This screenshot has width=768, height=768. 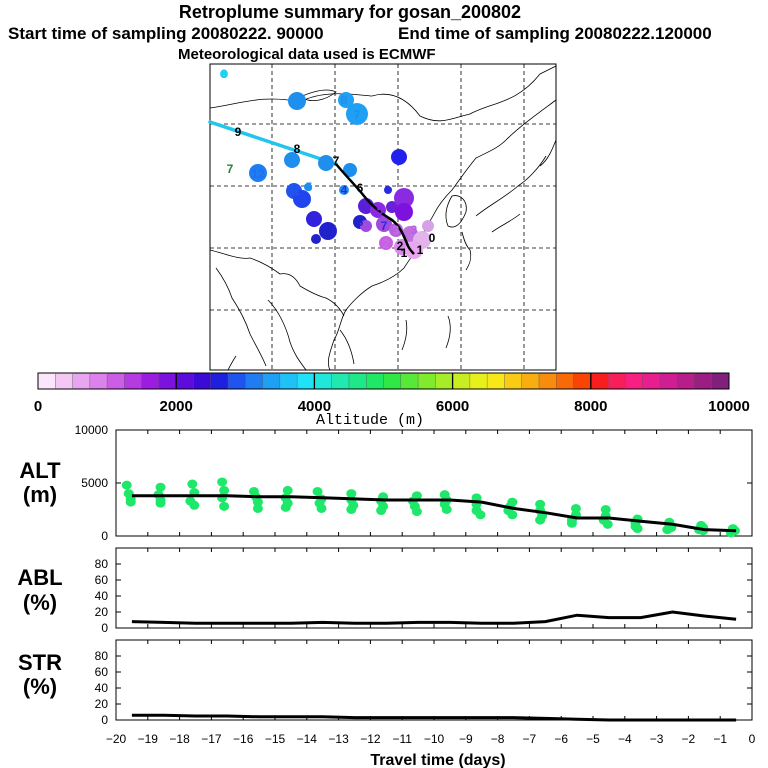 What do you see at coordinates (434, 513) in the screenshot?
I see `median-altitude-line` at bounding box center [434, 513].